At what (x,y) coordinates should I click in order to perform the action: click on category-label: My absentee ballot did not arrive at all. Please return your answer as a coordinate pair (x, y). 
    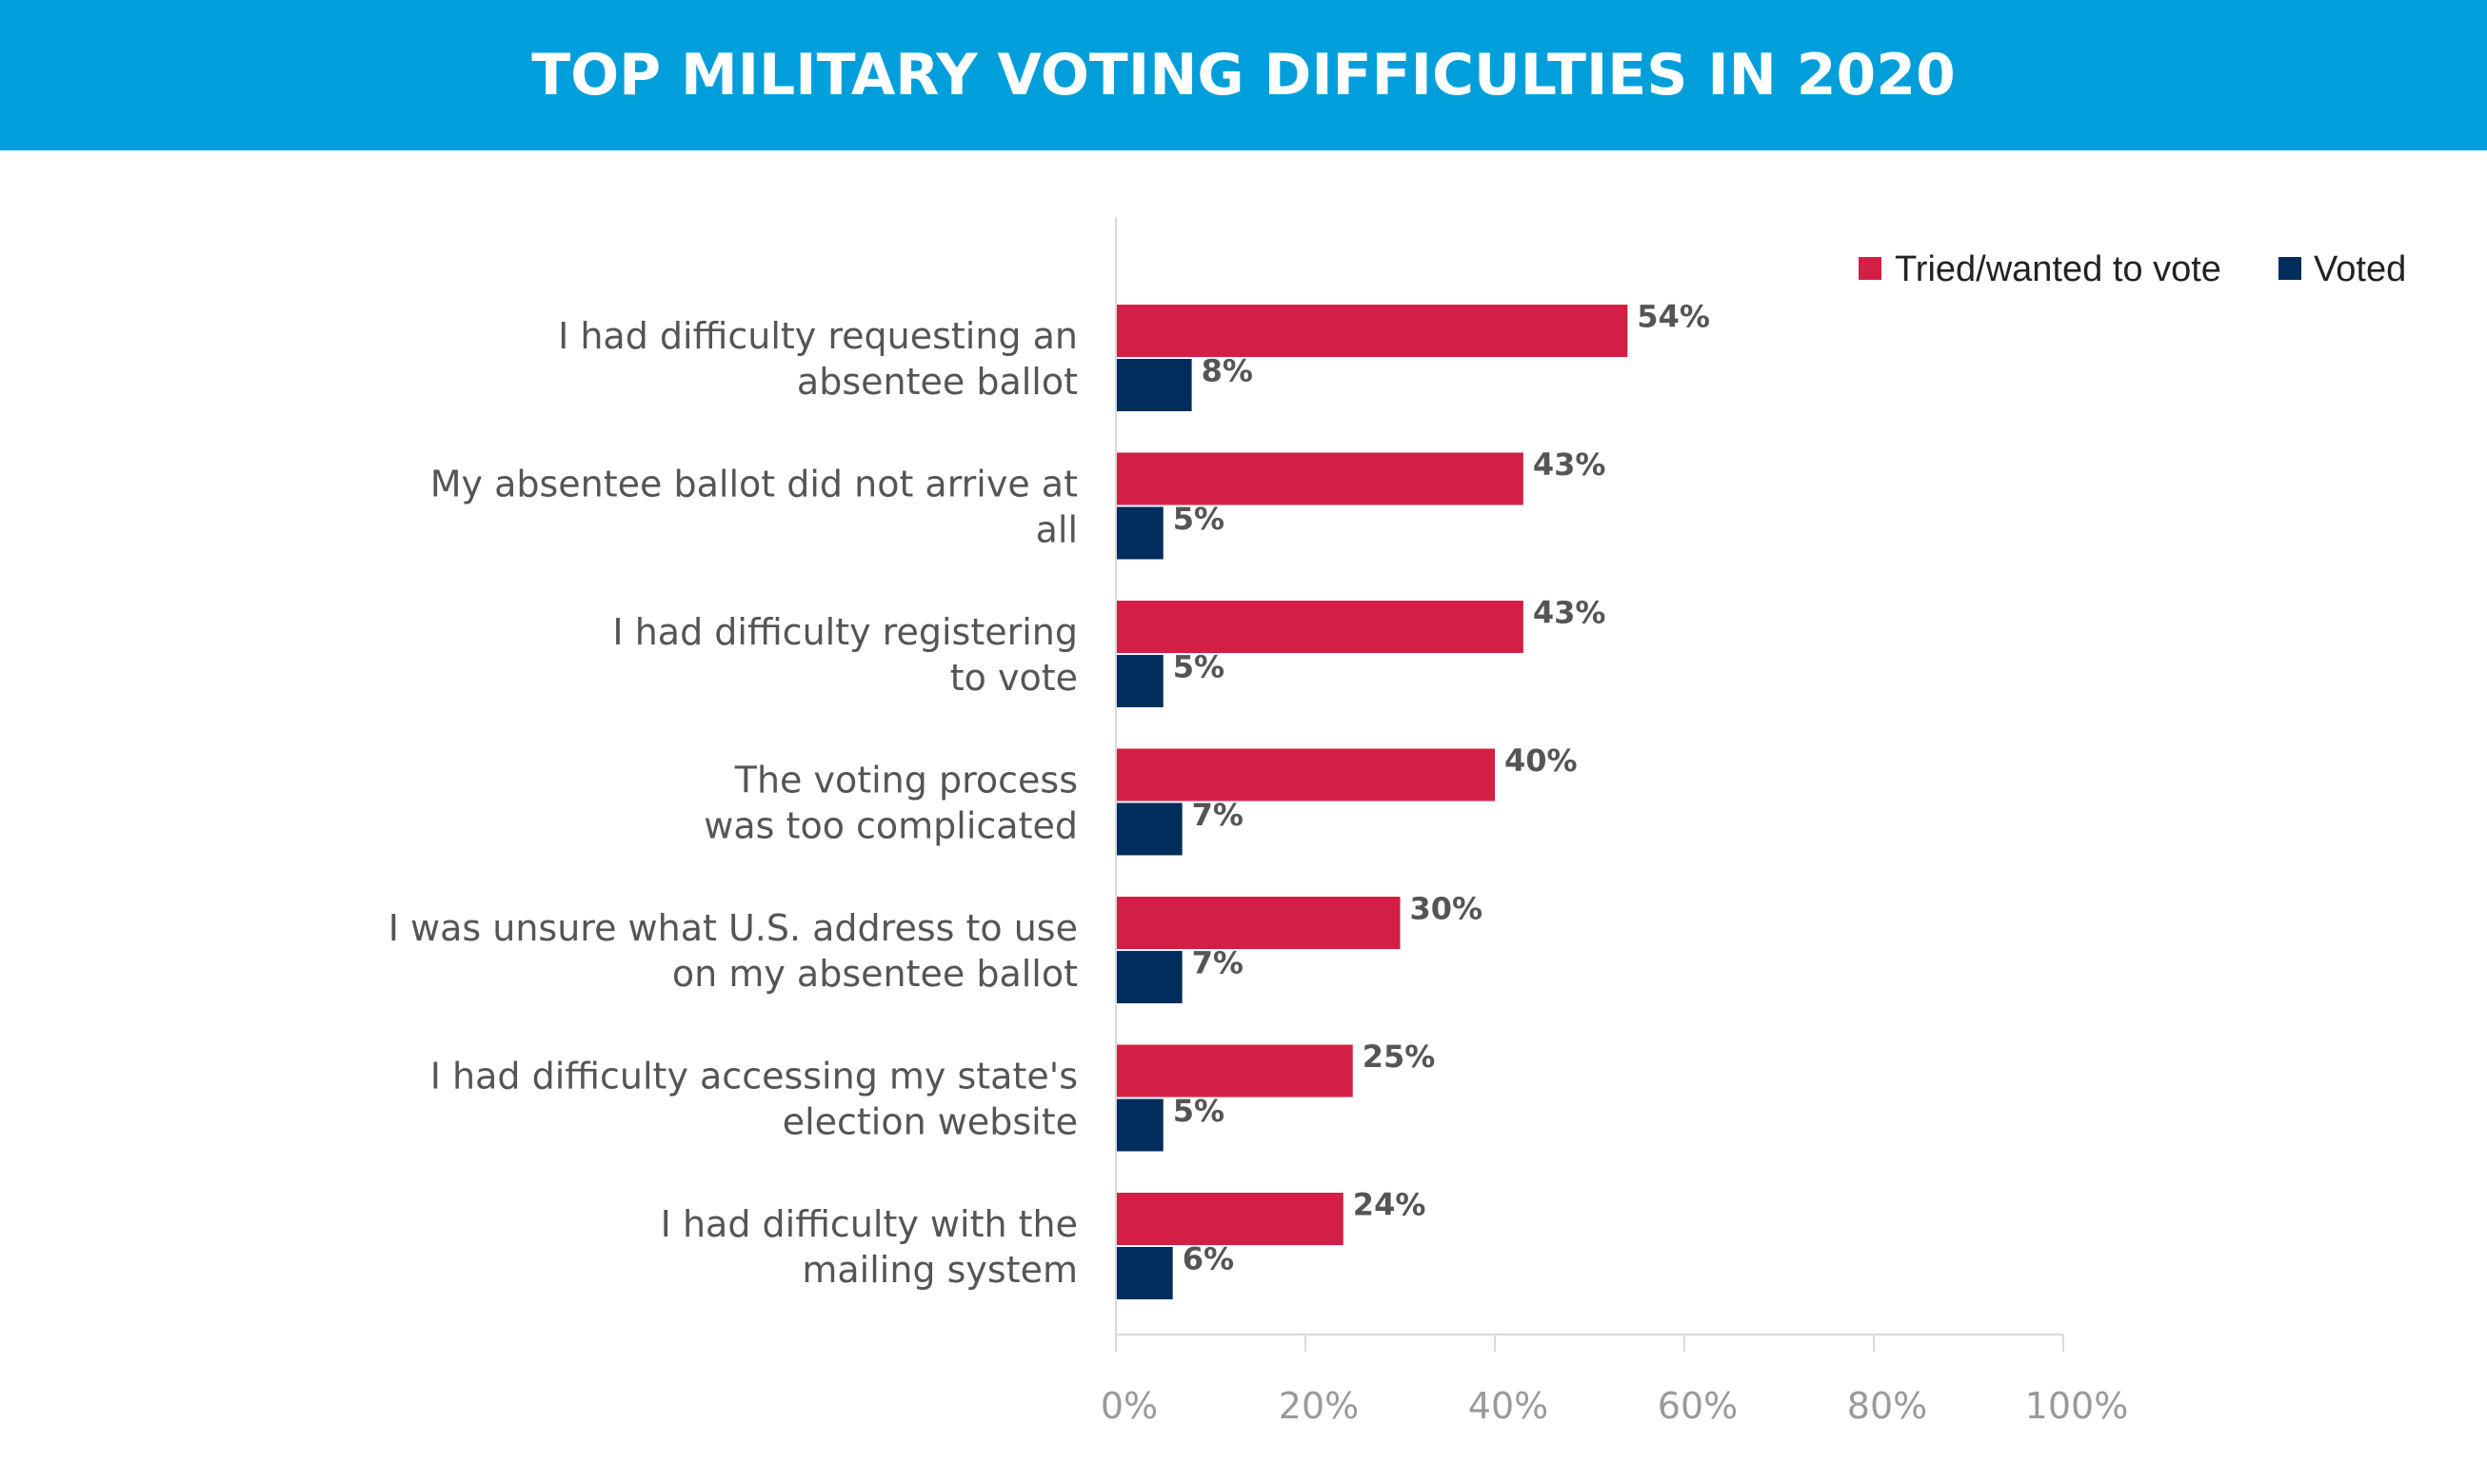
    Looking at the image, I should click on (754, 507).